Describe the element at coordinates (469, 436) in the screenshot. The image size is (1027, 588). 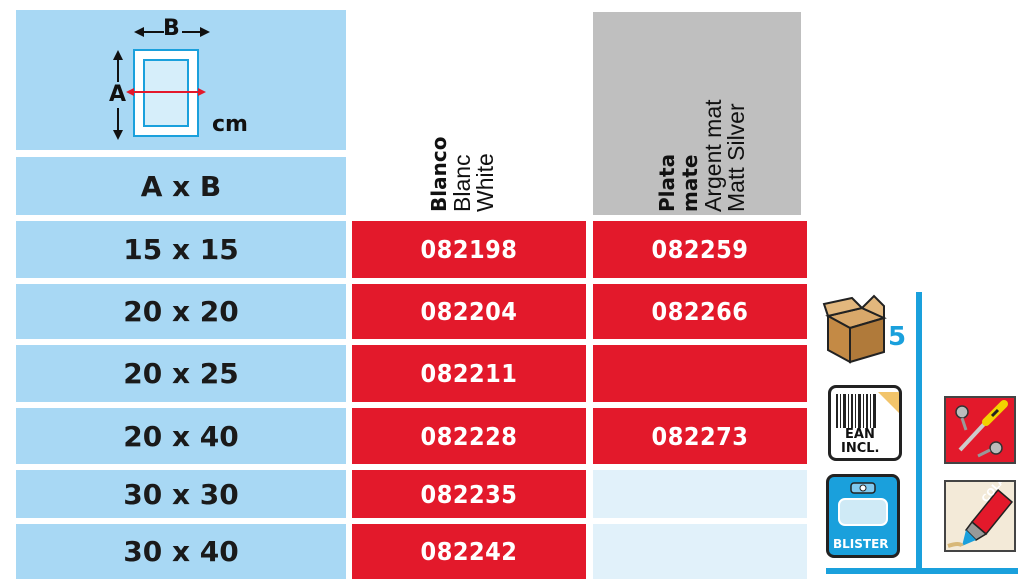
I see `code-white: 082228` at that location.